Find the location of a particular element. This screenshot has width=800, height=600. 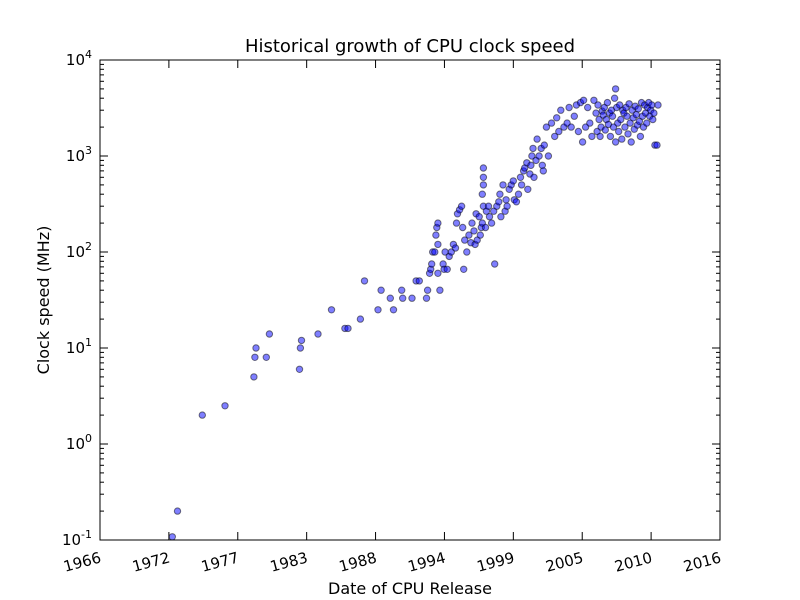

x-axis-label: Date of CPU Release is located at coordinates (410, 588).